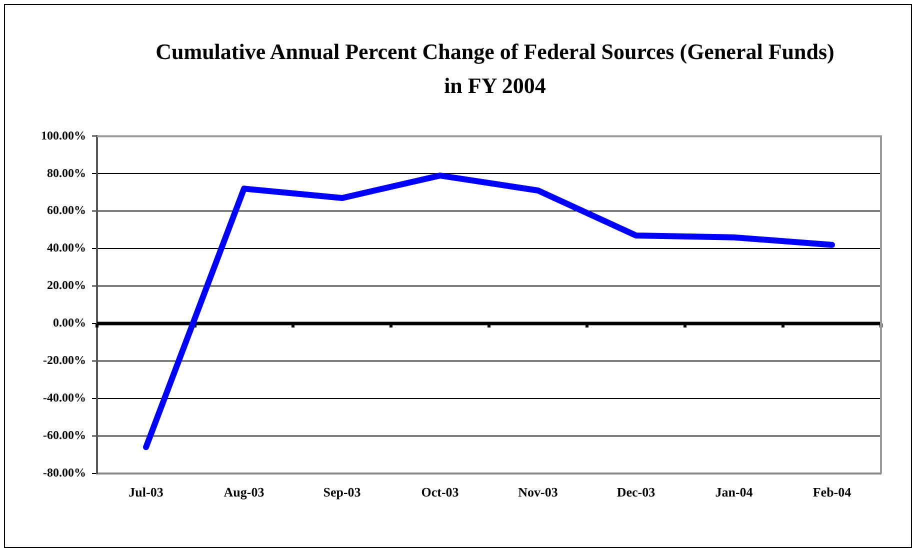  I want to click on x-tick-label: Dec-03, so click(636, 492).